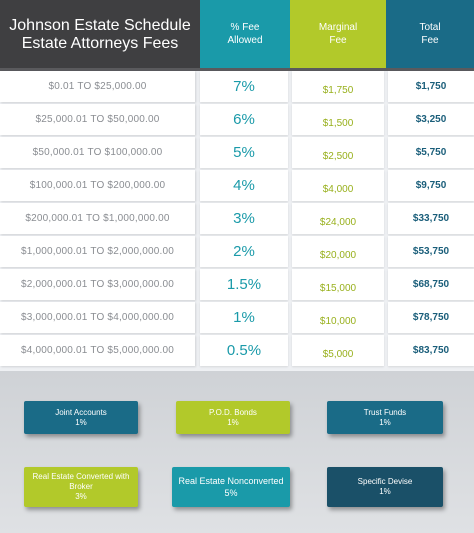 Image resolution: width=474 pixels, height=533 pixels. What do you see at coordinates (431, 350) in the screenshot?
I see `total-fee-cell: $83,750` at bounding box center [431, 350].